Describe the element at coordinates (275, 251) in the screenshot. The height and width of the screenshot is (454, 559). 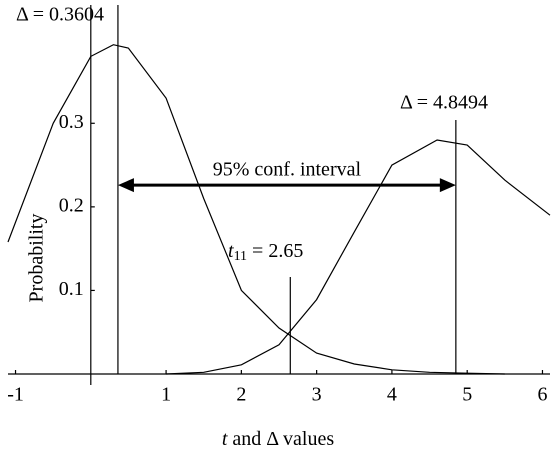
I see `vline-label-part: = 2.65` at that location.